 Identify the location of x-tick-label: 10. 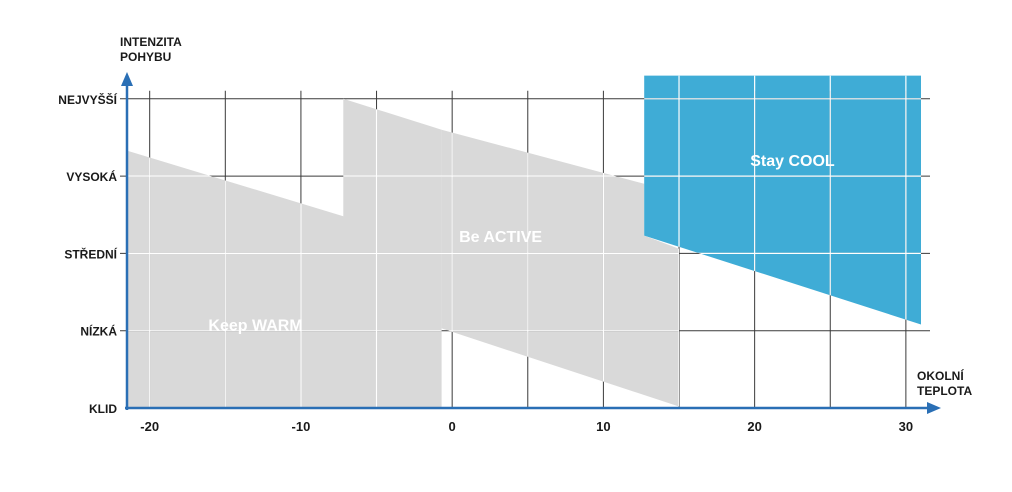
(603, 426).